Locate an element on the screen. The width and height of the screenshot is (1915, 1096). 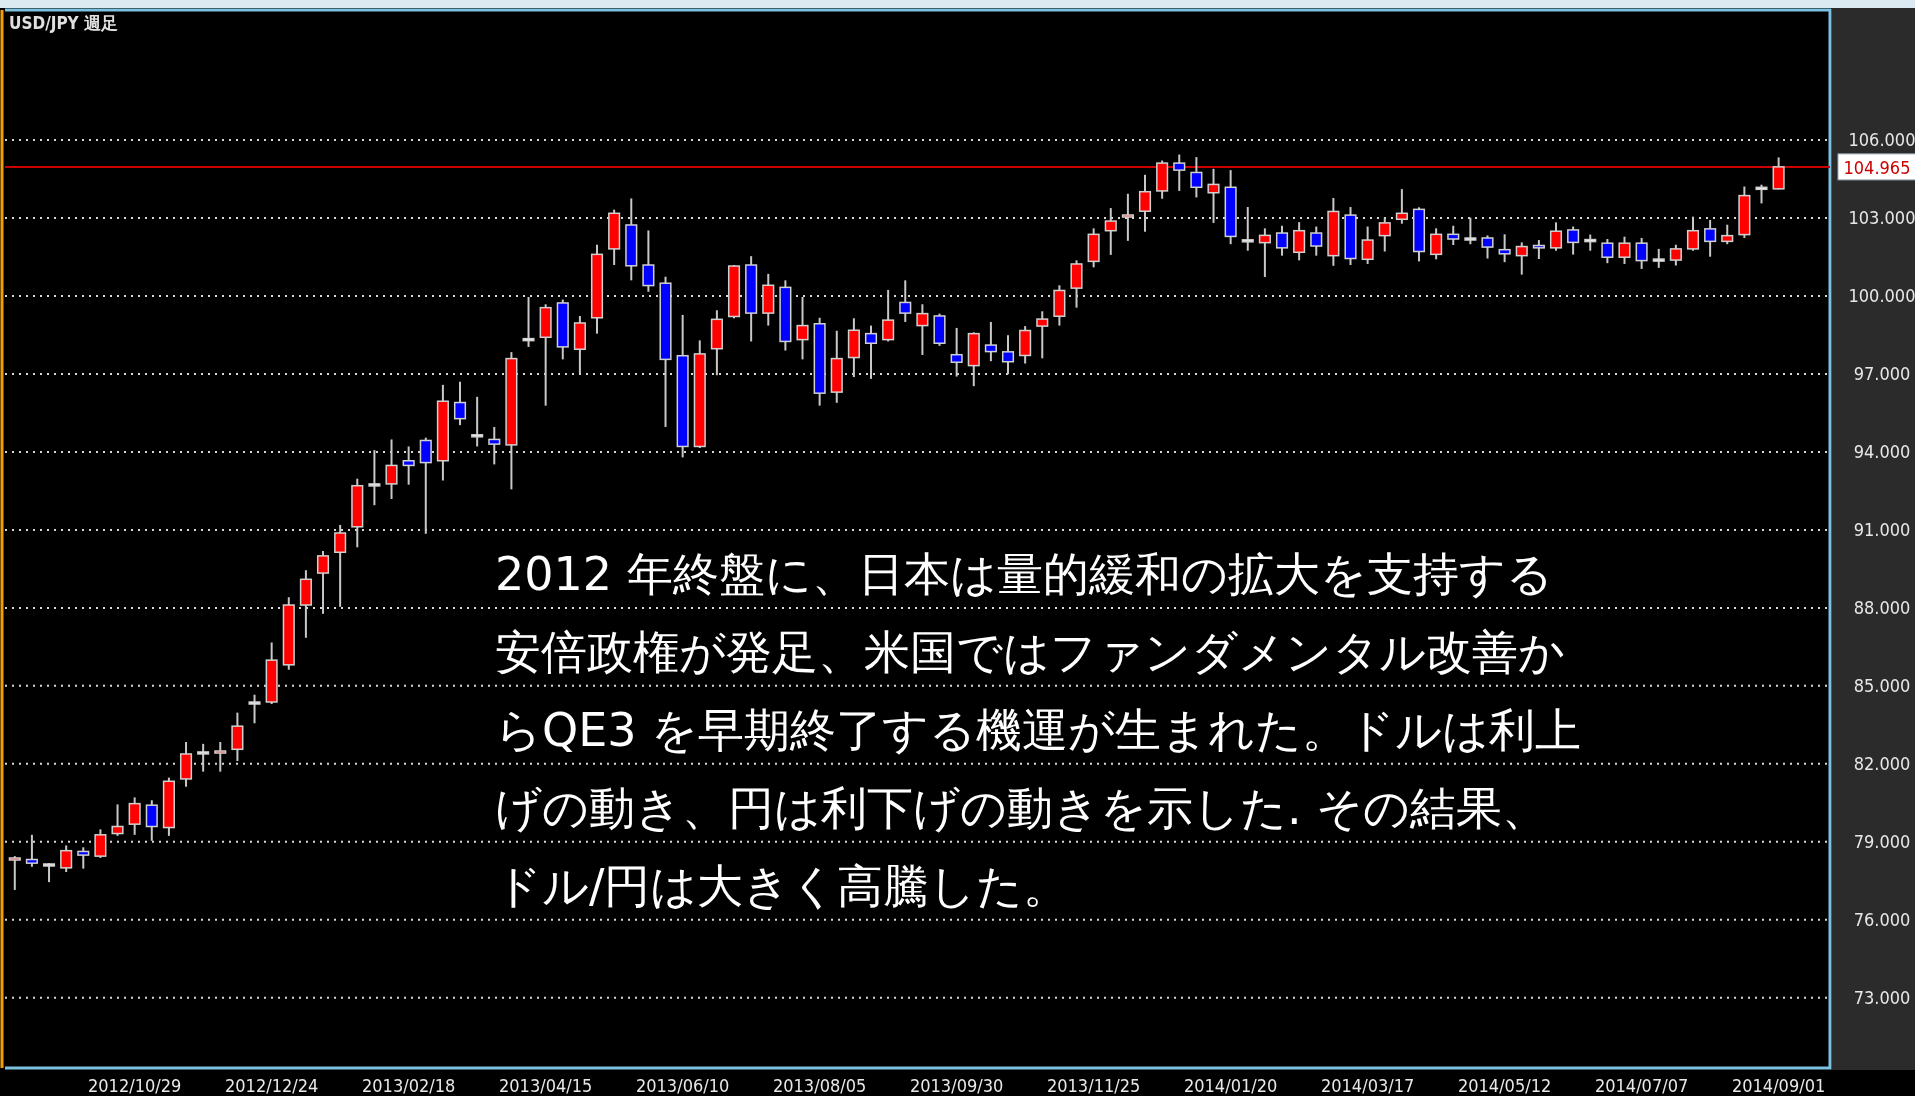
x-tick-label: 2012/10/29 is located at coordinates (134, 1085).